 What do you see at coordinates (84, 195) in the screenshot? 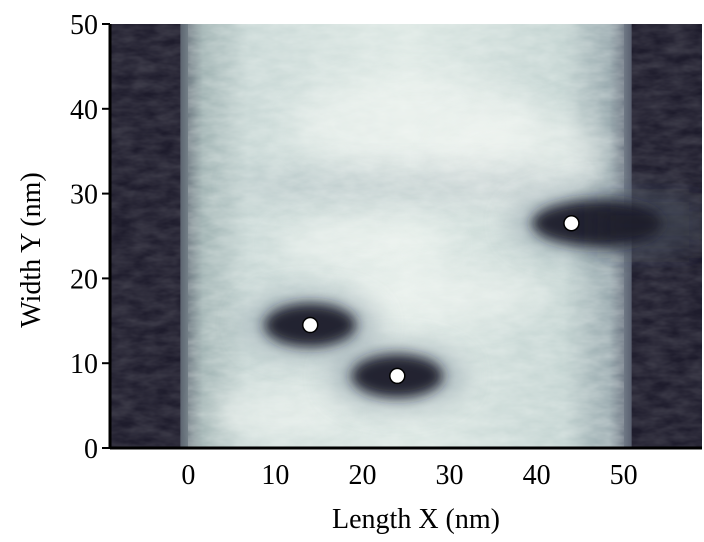
I see `y-tick-label: 30` at bounding box center [84, 195].